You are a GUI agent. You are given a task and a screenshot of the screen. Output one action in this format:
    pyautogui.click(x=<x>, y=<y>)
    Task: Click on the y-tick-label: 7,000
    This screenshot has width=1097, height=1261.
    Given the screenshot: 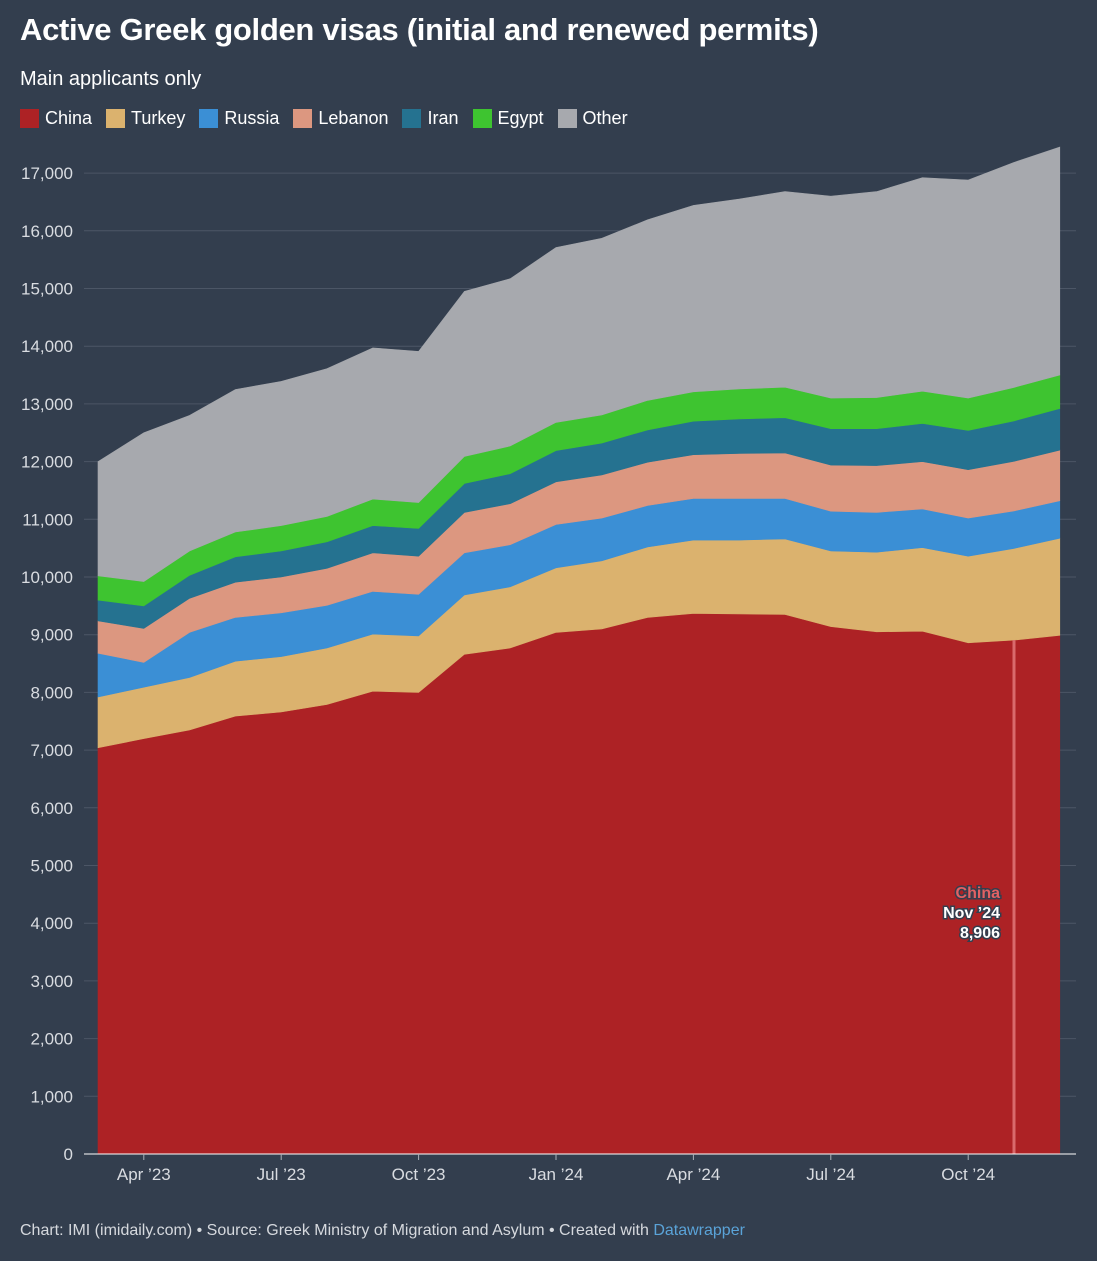 What is the action you would take?
    pyautogui.click(x=51, y=750)
    